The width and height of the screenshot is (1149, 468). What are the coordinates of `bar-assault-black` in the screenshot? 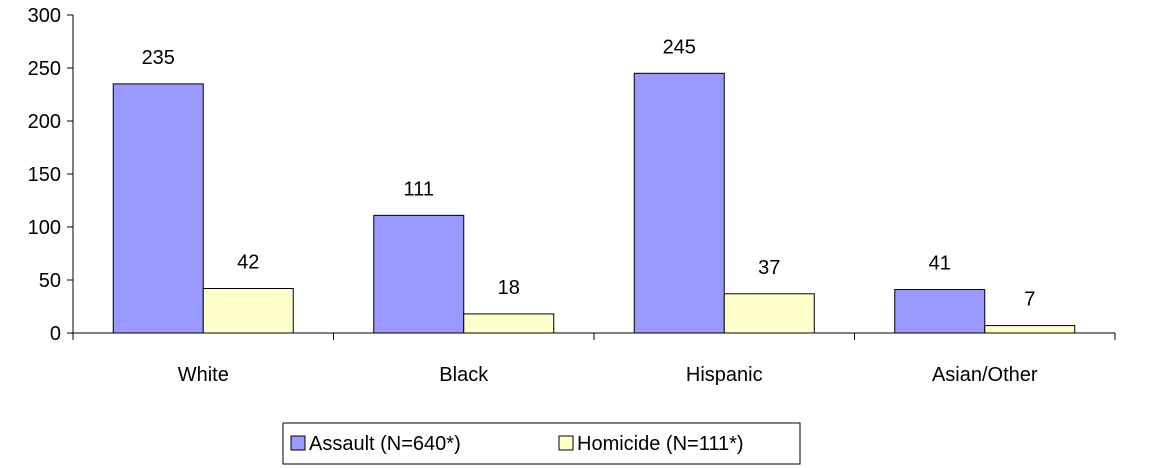 It's located at (419, 274).